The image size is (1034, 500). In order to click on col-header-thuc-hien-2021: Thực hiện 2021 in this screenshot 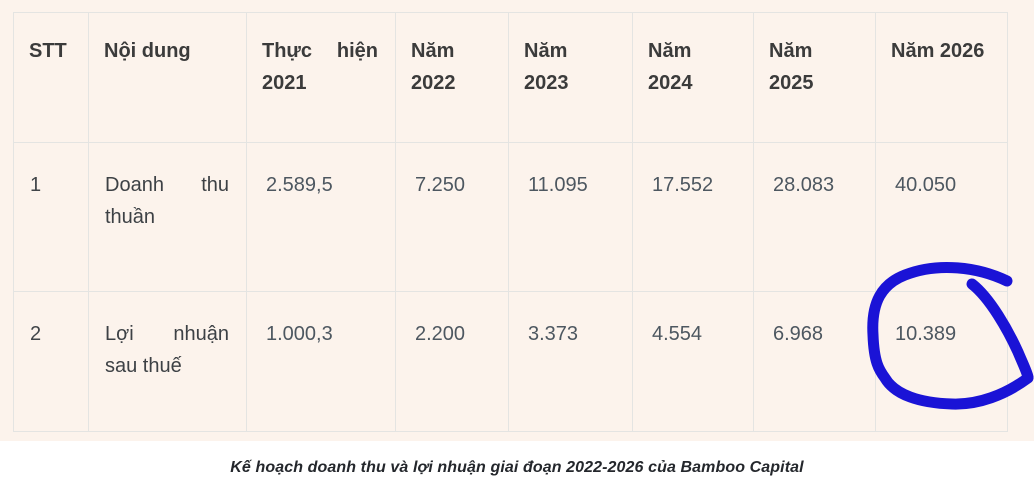, I will do `click(321, 77)`.